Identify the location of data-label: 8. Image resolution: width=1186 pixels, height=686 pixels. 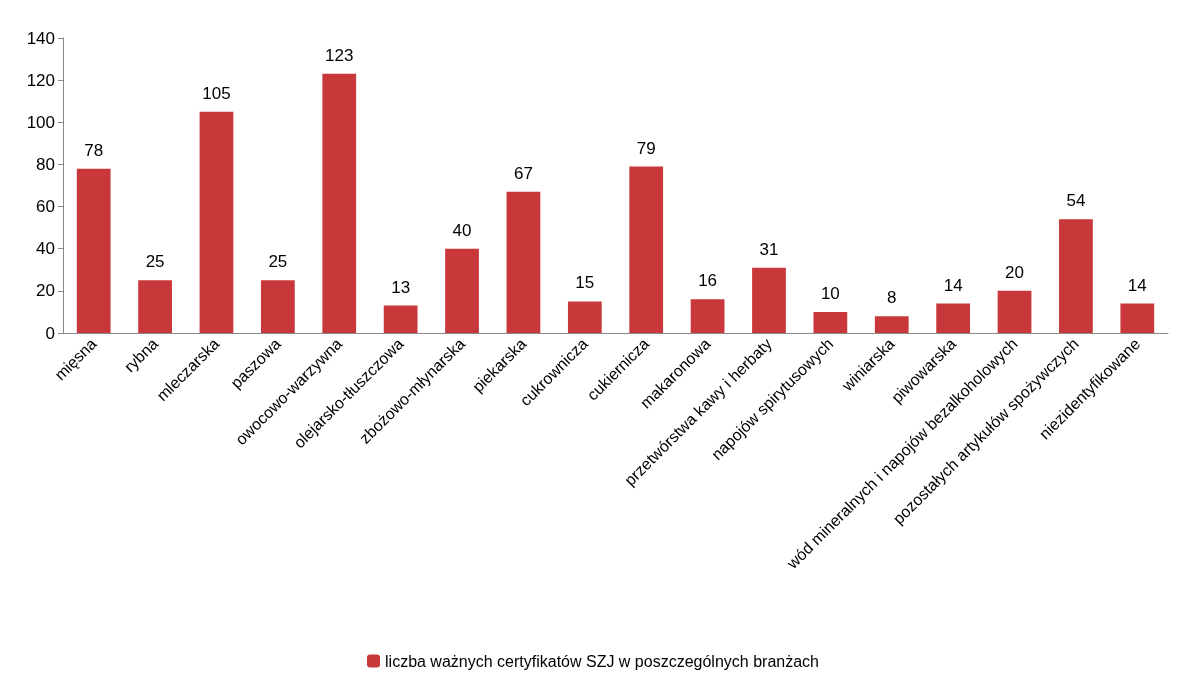
(892, 298).